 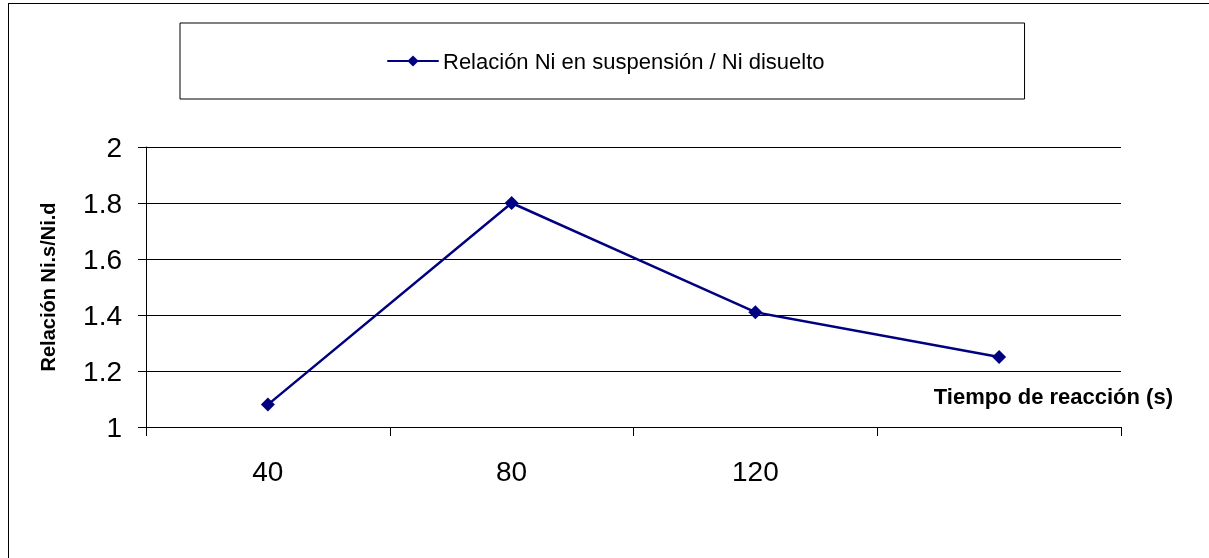 What do you see at coordinates (114, 427) in the screenshot?
I see `y-tick-label: 1` at bounding box center [114, 427].